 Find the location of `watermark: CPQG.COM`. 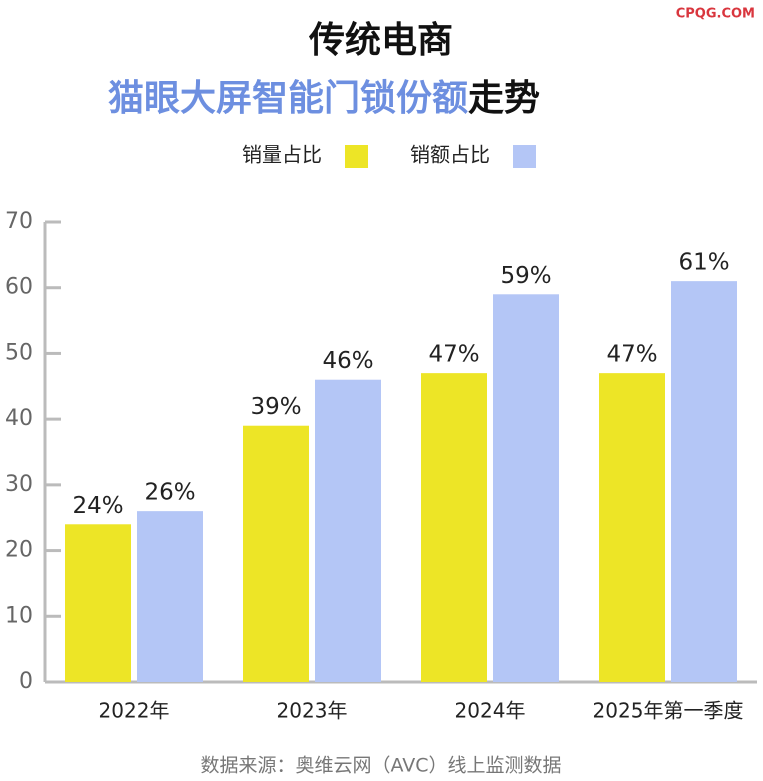

watermark: CPQG.COM is located at coordinates (715, 14).